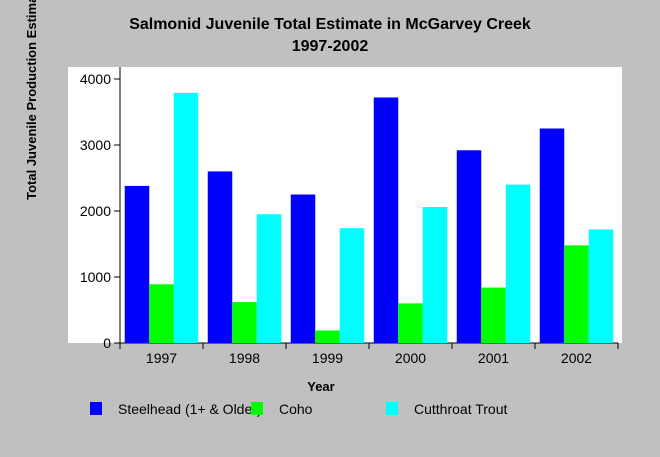 This screenshot has height=457, width=660. I want to click on bar-steelhead-1999, so click(303, 268).